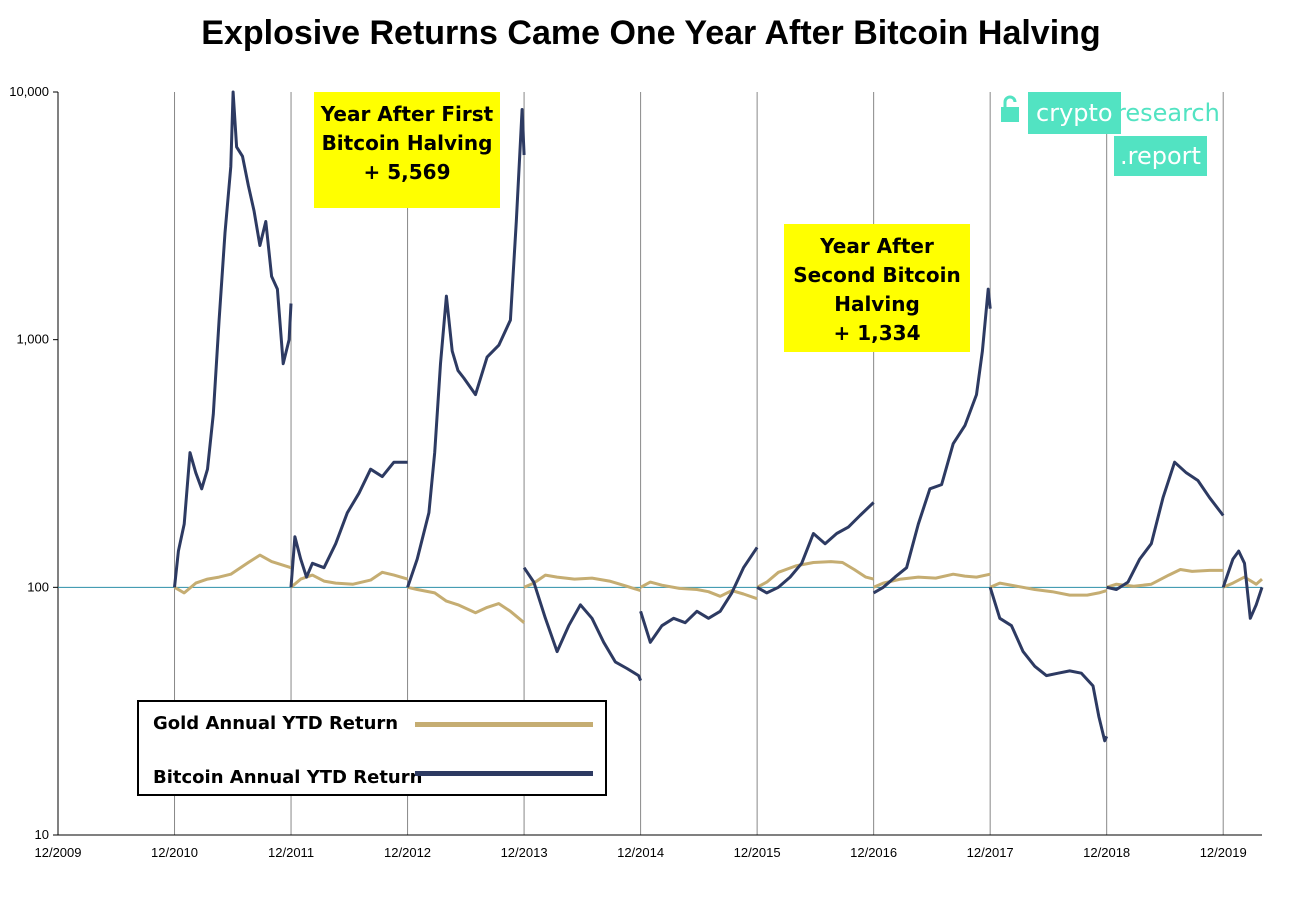  I want to click on x-tick-label: 12/2015, so click(757, 852).